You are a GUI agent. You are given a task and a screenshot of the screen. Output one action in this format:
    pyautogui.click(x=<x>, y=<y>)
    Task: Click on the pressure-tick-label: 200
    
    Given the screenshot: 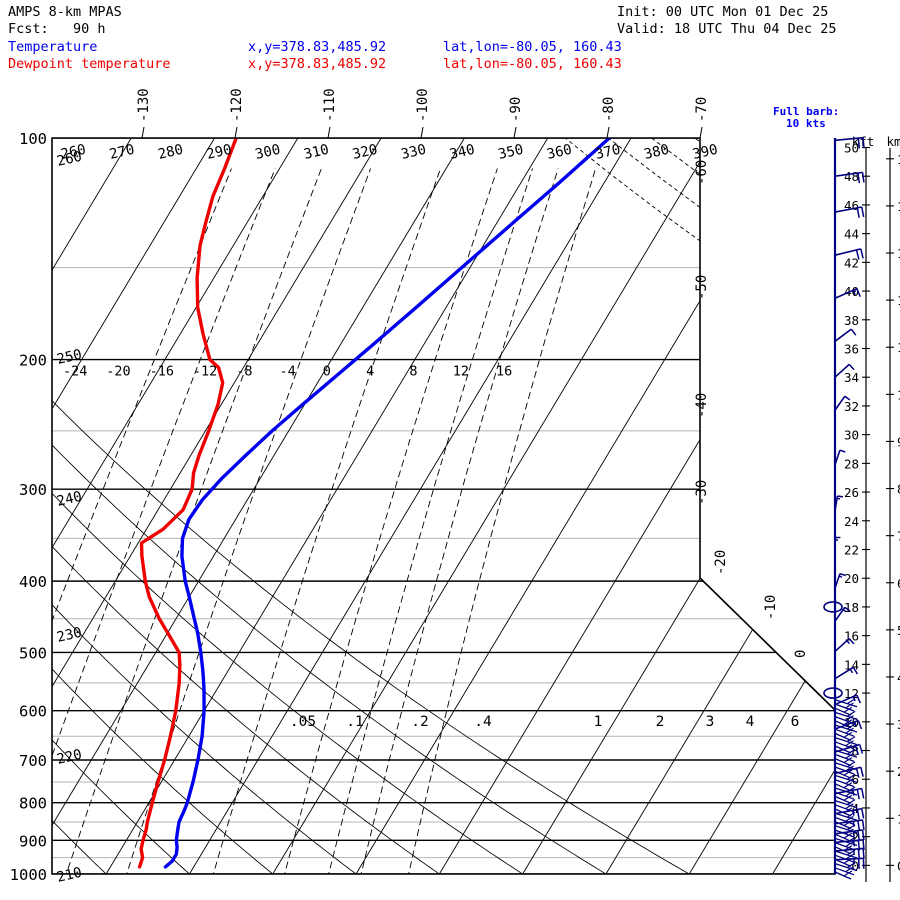 What is the action you would take?
    pyautogui.click(x=33, y=361)
    